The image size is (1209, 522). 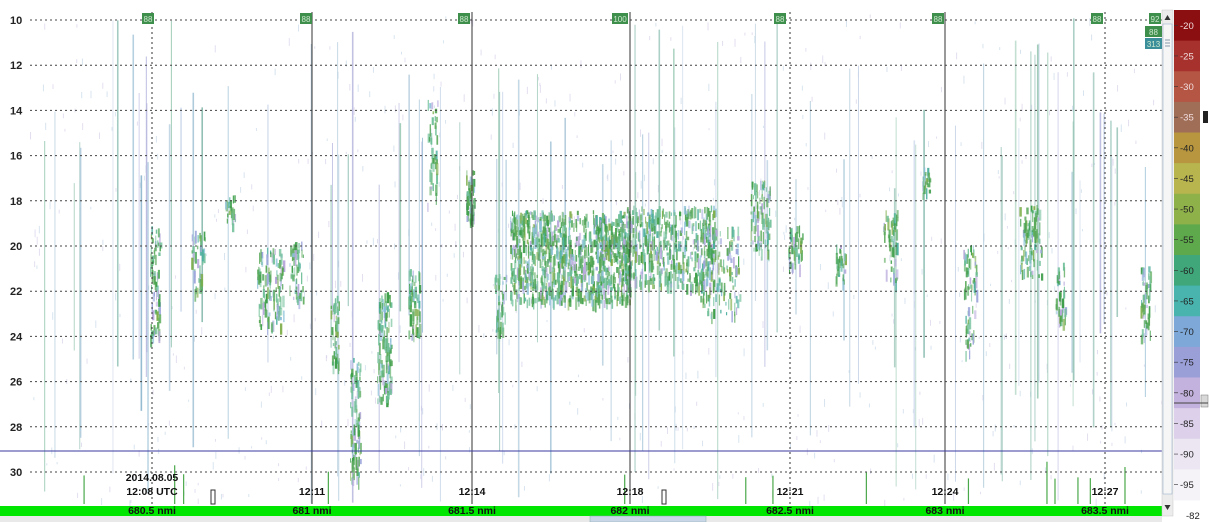 What do you see at coordinates (1205, 117) in the screenshot?
I see `threshold-marker-top` at bounding box center [1205, 117].